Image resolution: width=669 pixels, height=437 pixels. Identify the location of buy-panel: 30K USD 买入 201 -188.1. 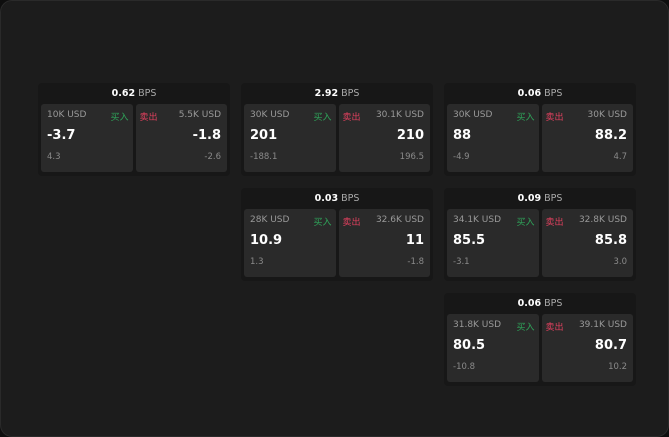
(290, 138).